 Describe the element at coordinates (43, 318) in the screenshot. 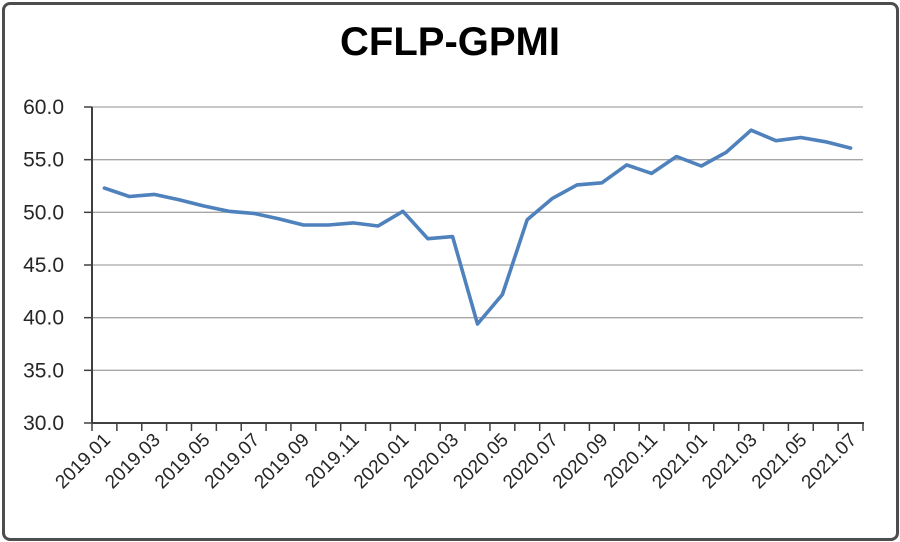

I see `y-axis-label: 40.0` at that location.